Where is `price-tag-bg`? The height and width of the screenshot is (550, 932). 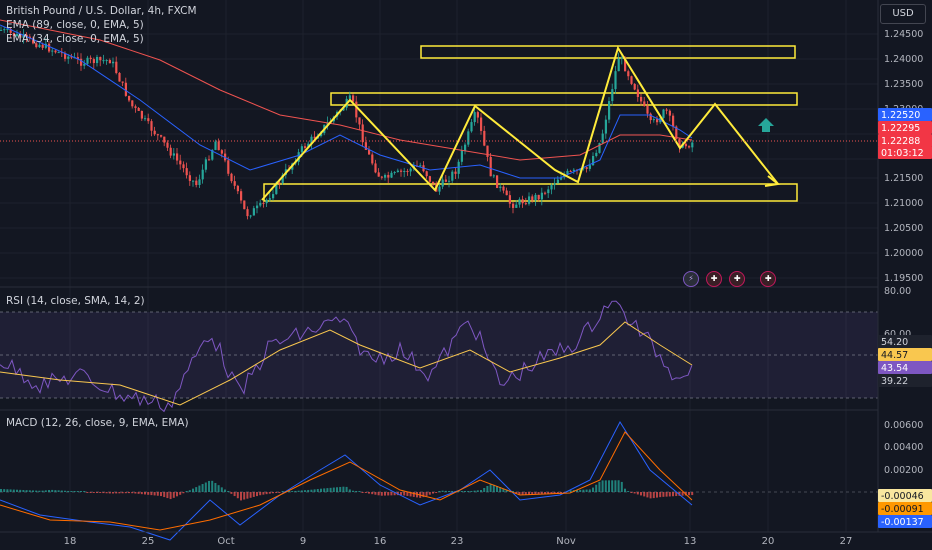
price-tag-bg is located at coordinates (905, 127).